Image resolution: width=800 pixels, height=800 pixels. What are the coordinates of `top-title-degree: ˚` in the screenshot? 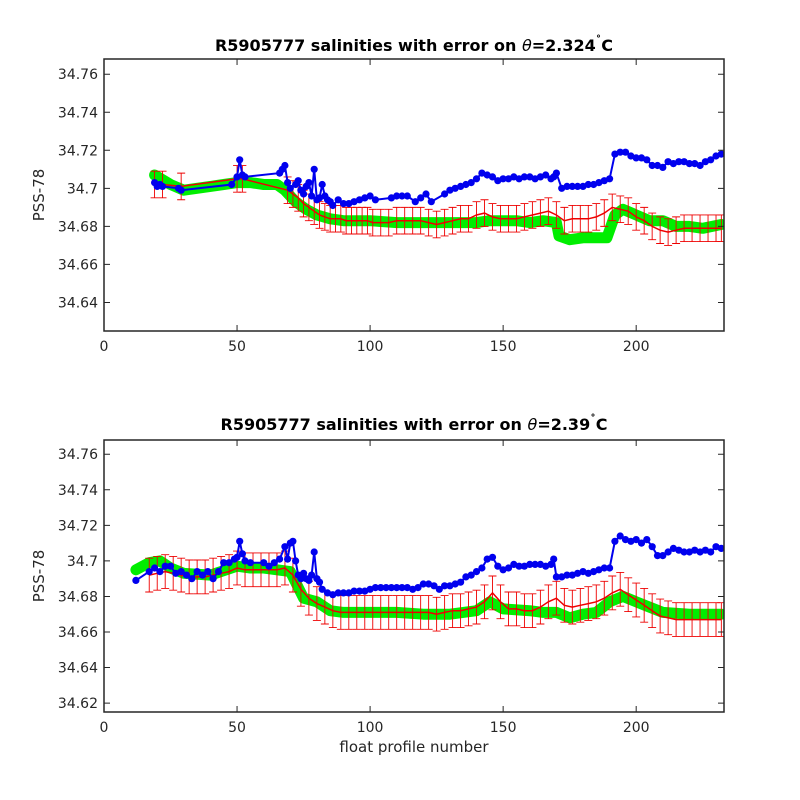 It's located at (599, 40).